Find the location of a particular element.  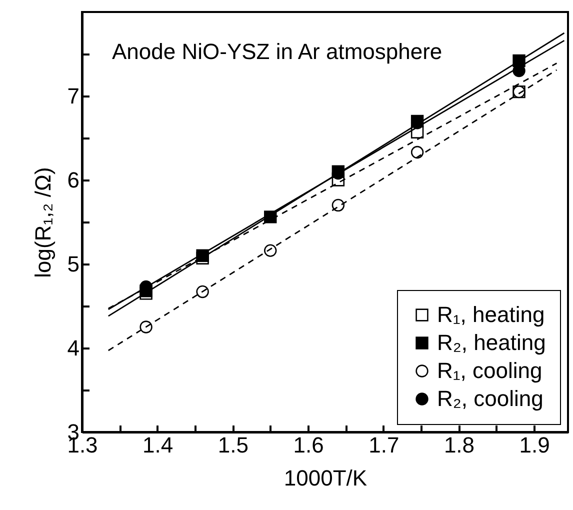

y-tick-label: 7 is located at coordinates (73, 96).